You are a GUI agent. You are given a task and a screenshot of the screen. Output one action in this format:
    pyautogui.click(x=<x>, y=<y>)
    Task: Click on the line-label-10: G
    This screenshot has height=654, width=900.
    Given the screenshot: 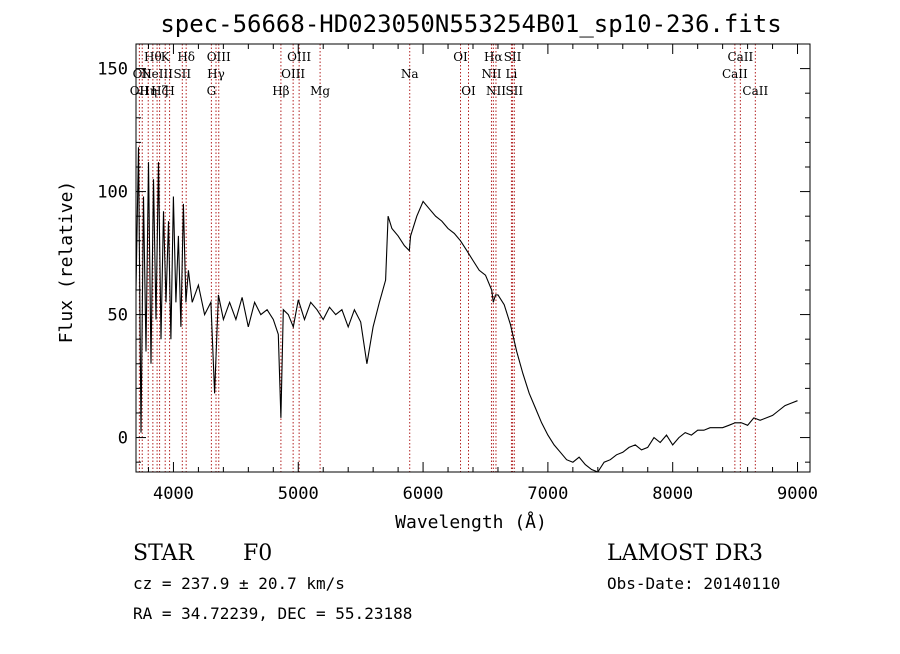 What is the action you would take?
    pyautogui.click(x=212, y=91)
    